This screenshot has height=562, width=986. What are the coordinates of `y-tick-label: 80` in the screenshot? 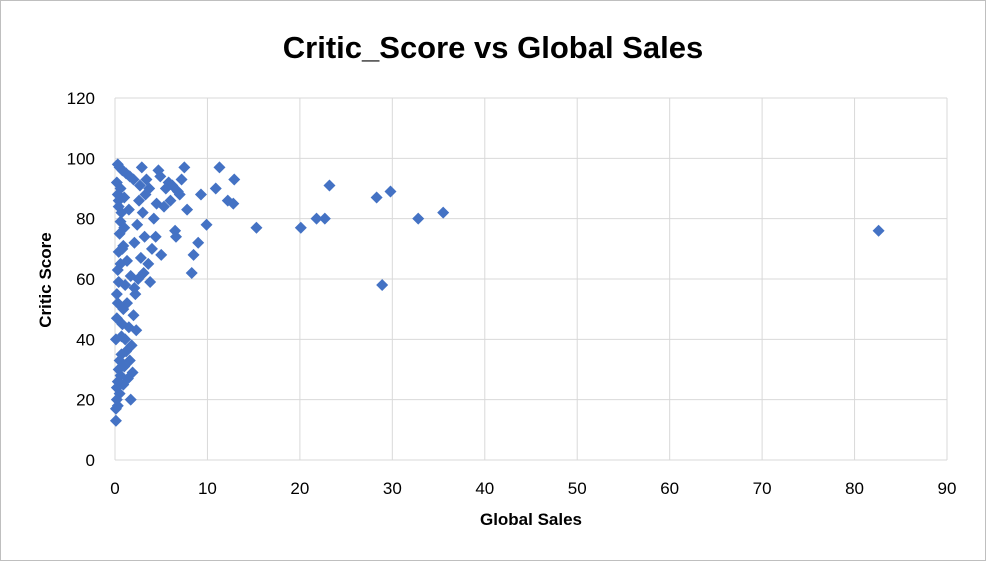 It's located at (85, 219).